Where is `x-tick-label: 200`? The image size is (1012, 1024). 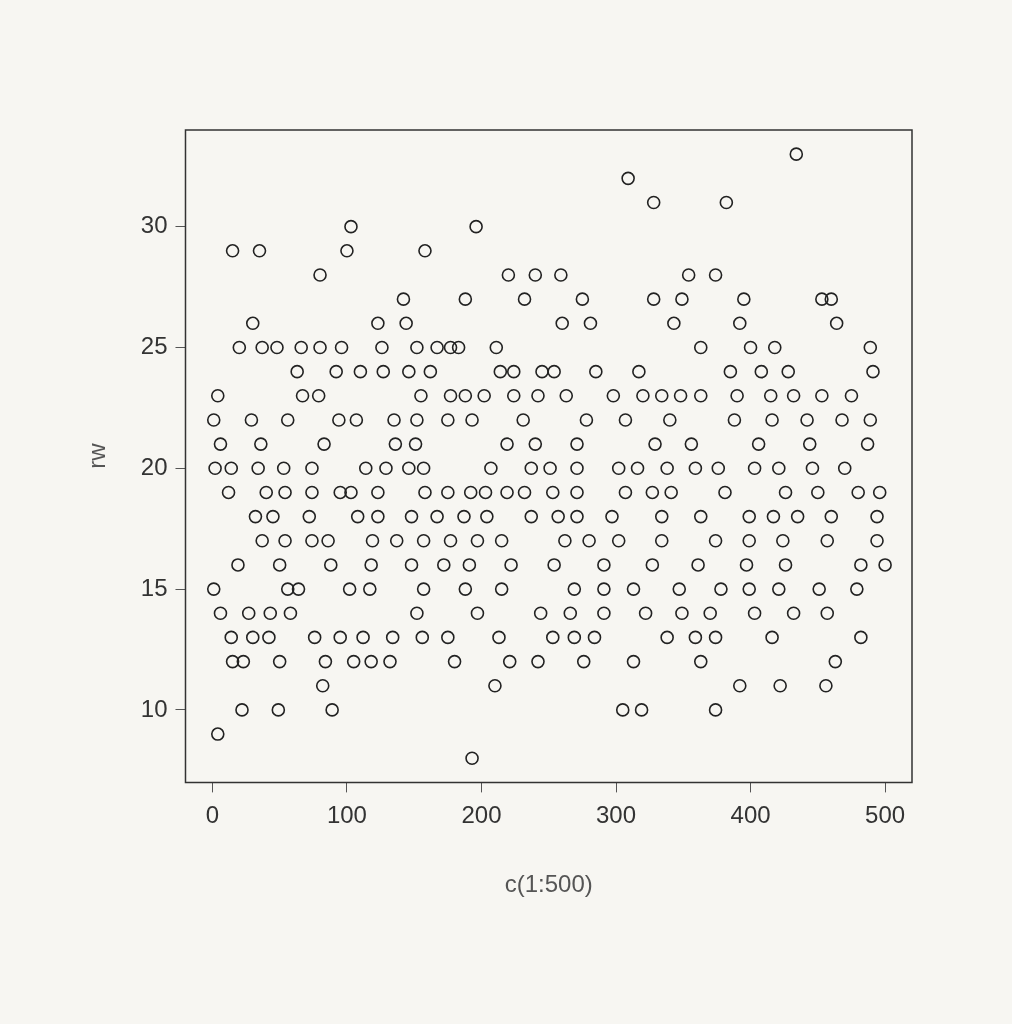 x-tick-label: 200 is located at coordinates (481, 815).